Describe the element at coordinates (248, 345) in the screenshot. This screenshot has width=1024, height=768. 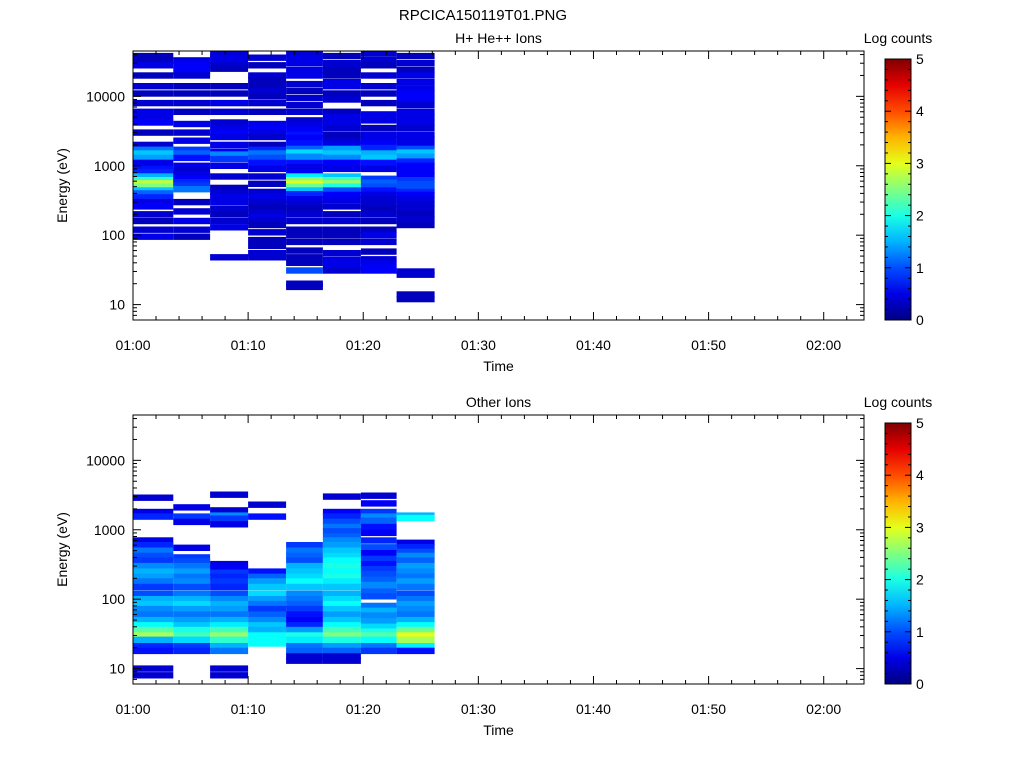
I see `x-tick-label: 01:10` at that location.